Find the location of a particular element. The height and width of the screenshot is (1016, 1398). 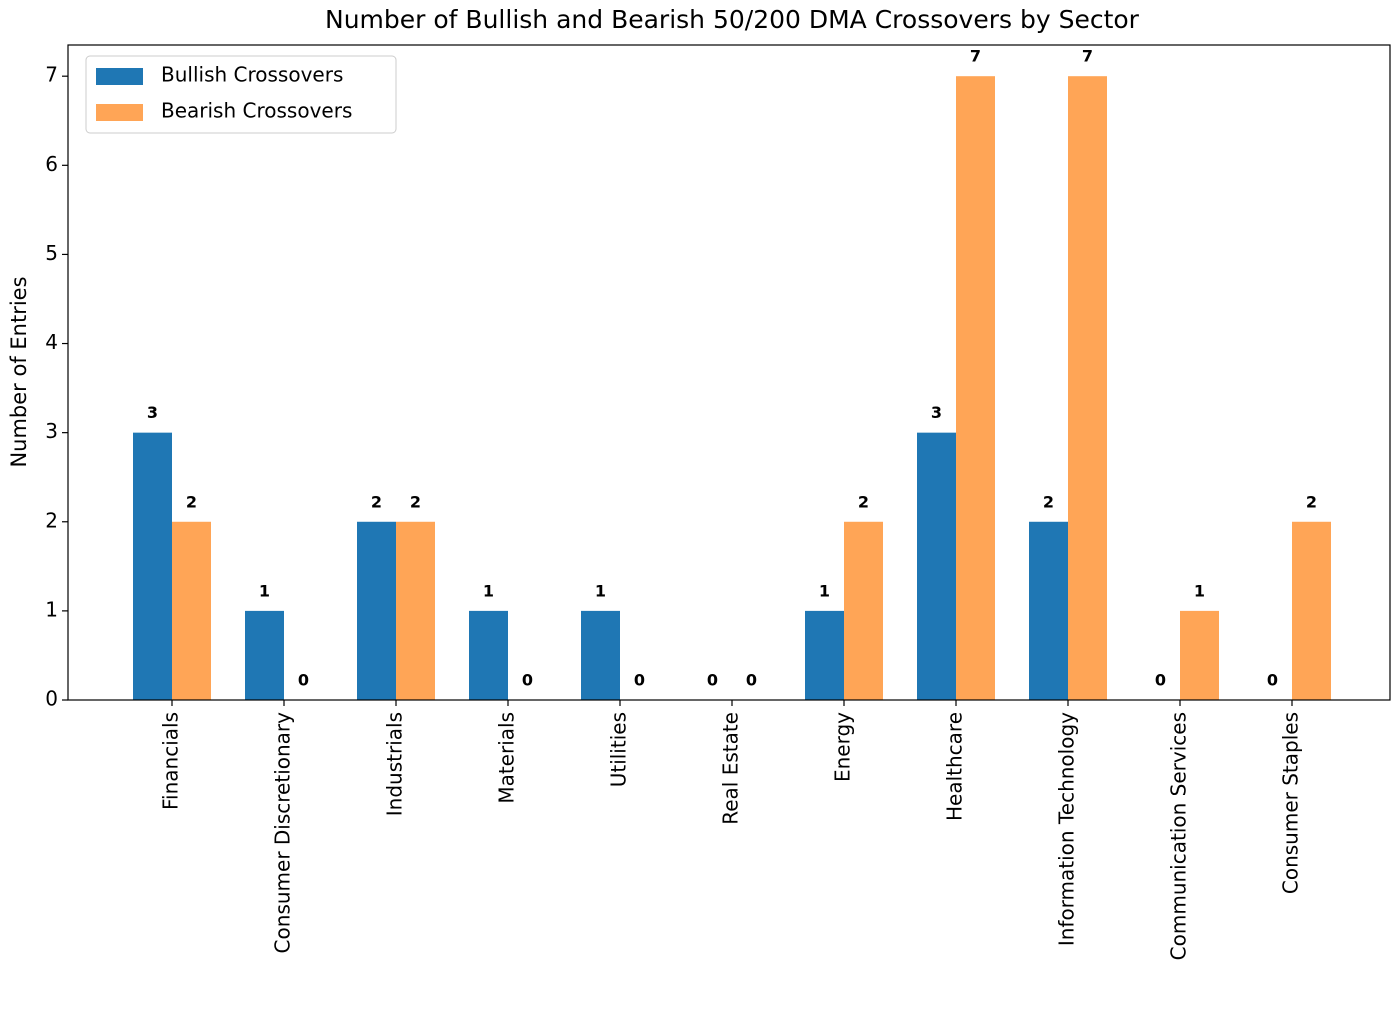

x-tick-label: Communication Services is located at coordinates (1179, 836).